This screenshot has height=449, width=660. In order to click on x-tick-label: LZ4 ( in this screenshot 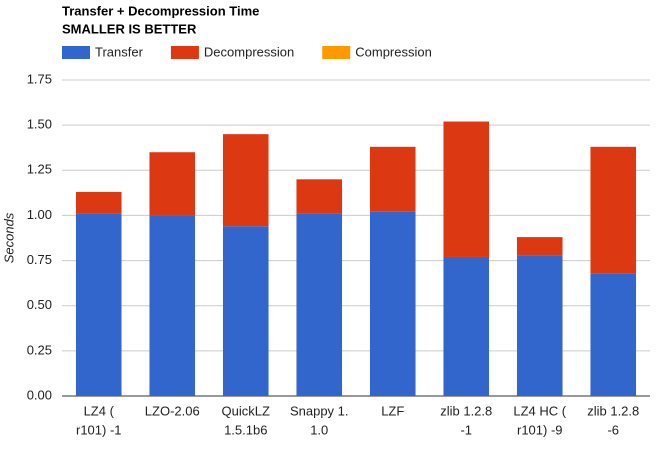, I will do `click(99, 410)`.